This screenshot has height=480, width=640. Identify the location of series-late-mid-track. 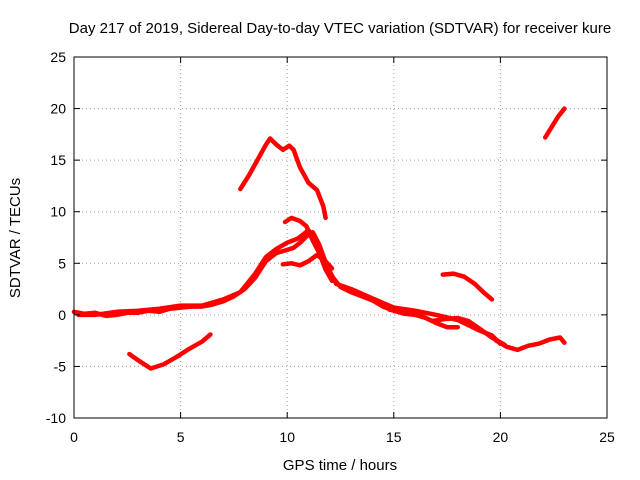
(447, 327).